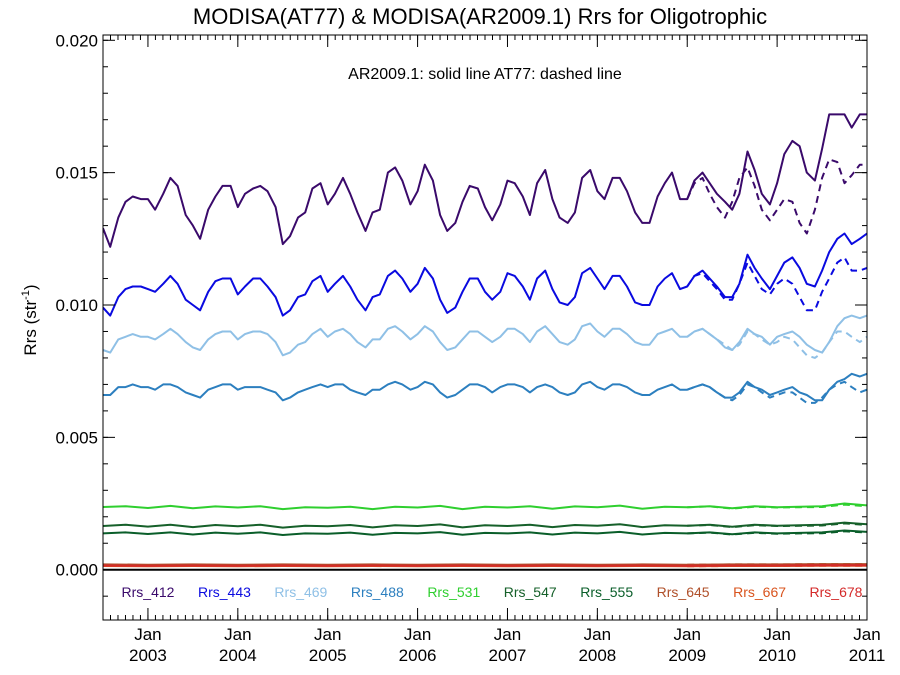  I want to click on legend-entry-rrs-678: Rrs_678, so click(836, 592).